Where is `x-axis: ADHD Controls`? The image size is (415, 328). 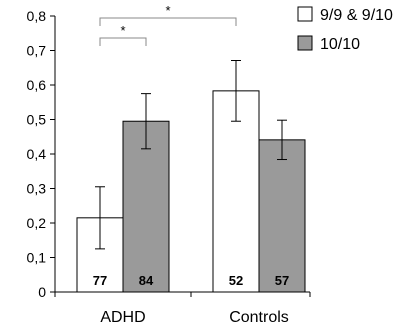 x-axis: ADHD Controls is located at coordinates (182, 308).